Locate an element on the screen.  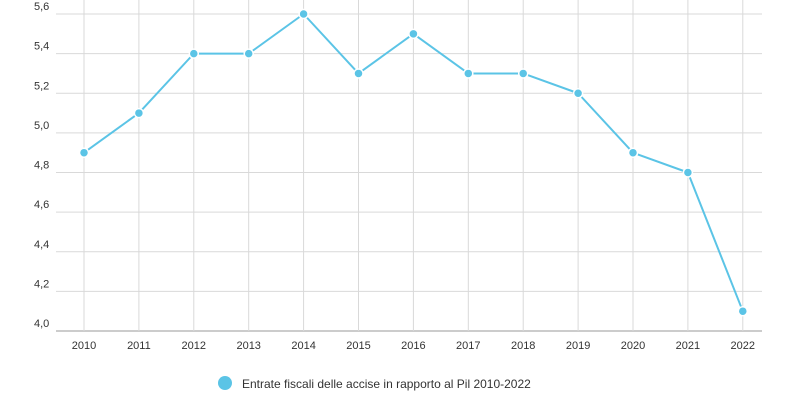
y-tick-label: 4,6 is located at coordinates (41, 205).